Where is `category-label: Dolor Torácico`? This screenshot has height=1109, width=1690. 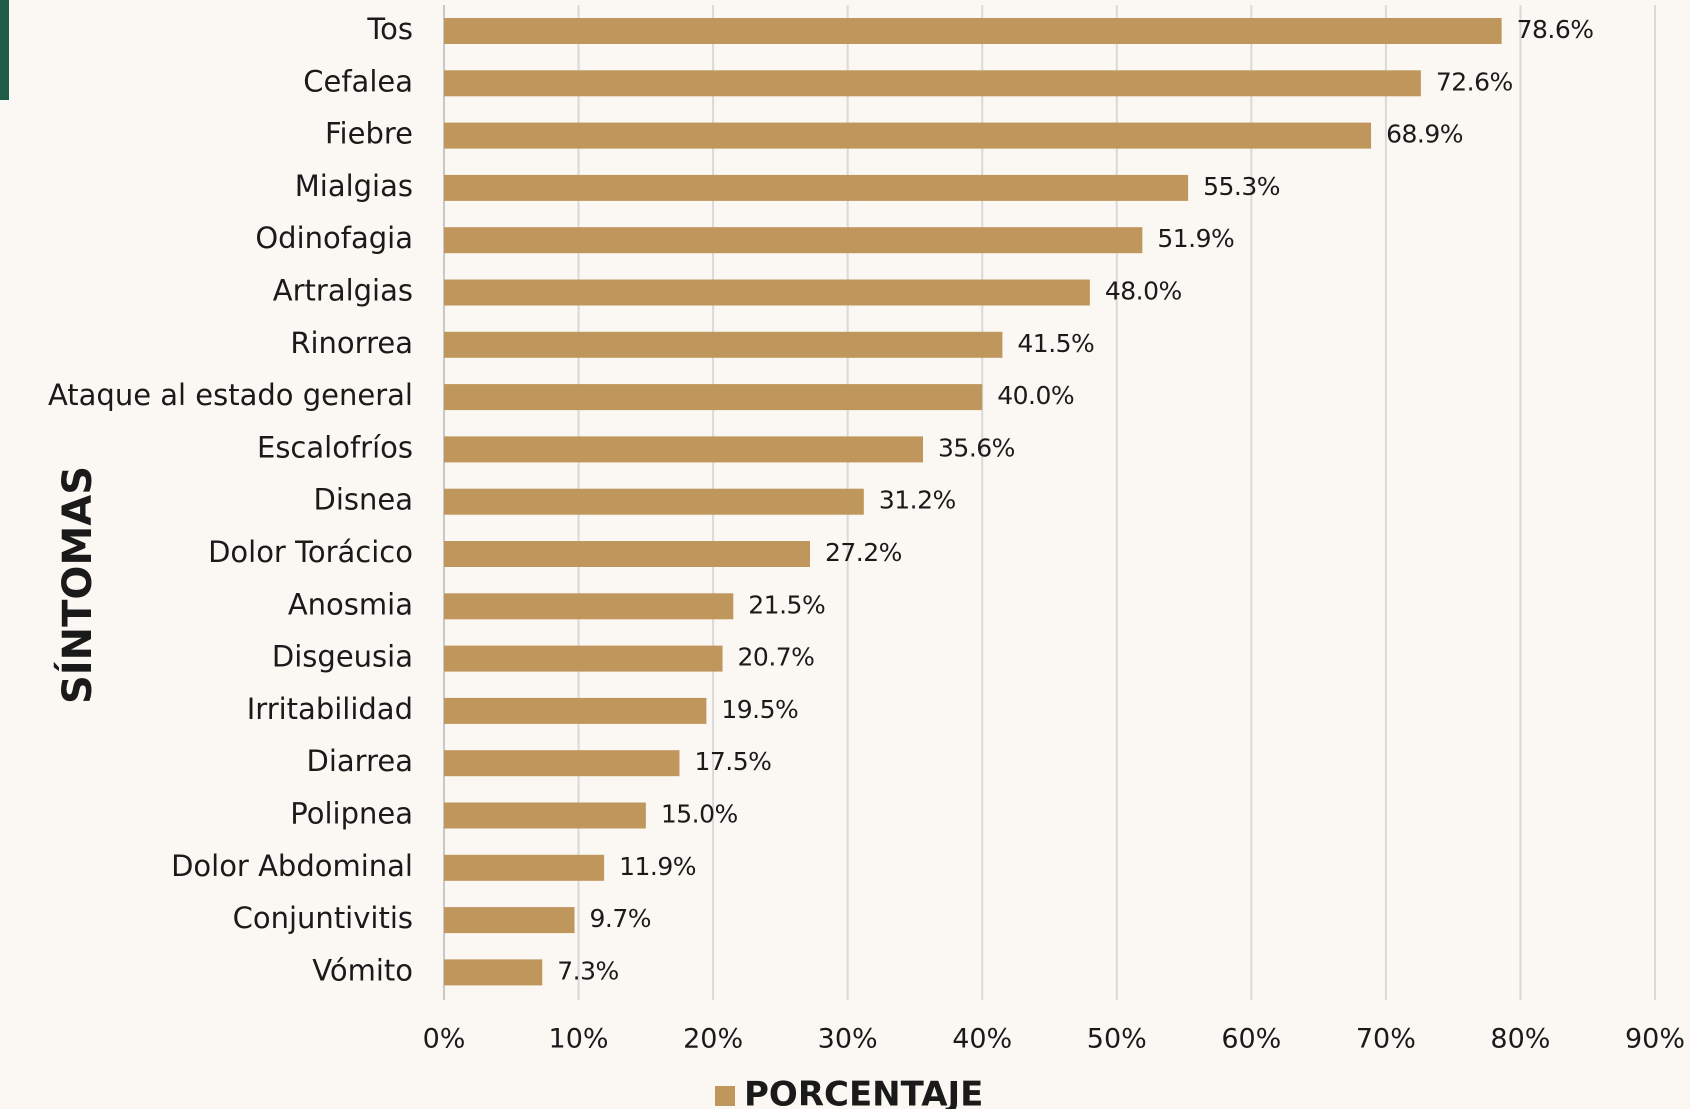
category-label: Dolor Torácico is located at coordinates (310, 552).